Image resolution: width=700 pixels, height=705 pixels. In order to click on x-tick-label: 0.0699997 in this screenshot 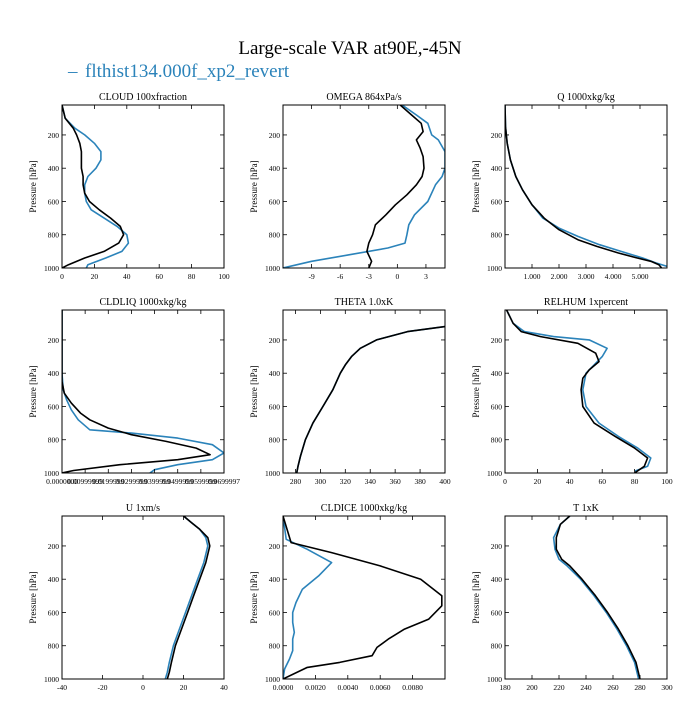, I will do `click(224, 481)`.